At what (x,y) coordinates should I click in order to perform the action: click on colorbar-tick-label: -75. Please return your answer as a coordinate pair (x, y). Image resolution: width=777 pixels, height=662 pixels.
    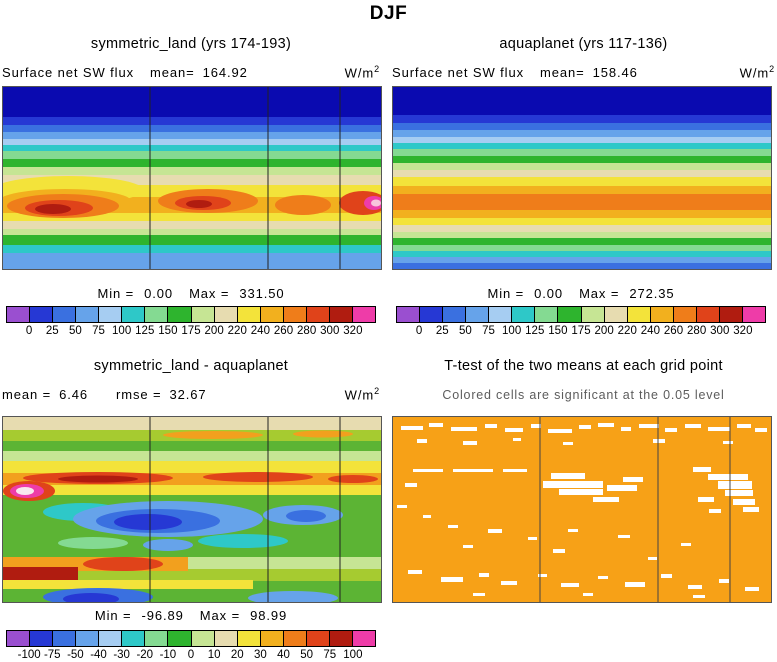
    Looking at the image, I should click on (52, 655).